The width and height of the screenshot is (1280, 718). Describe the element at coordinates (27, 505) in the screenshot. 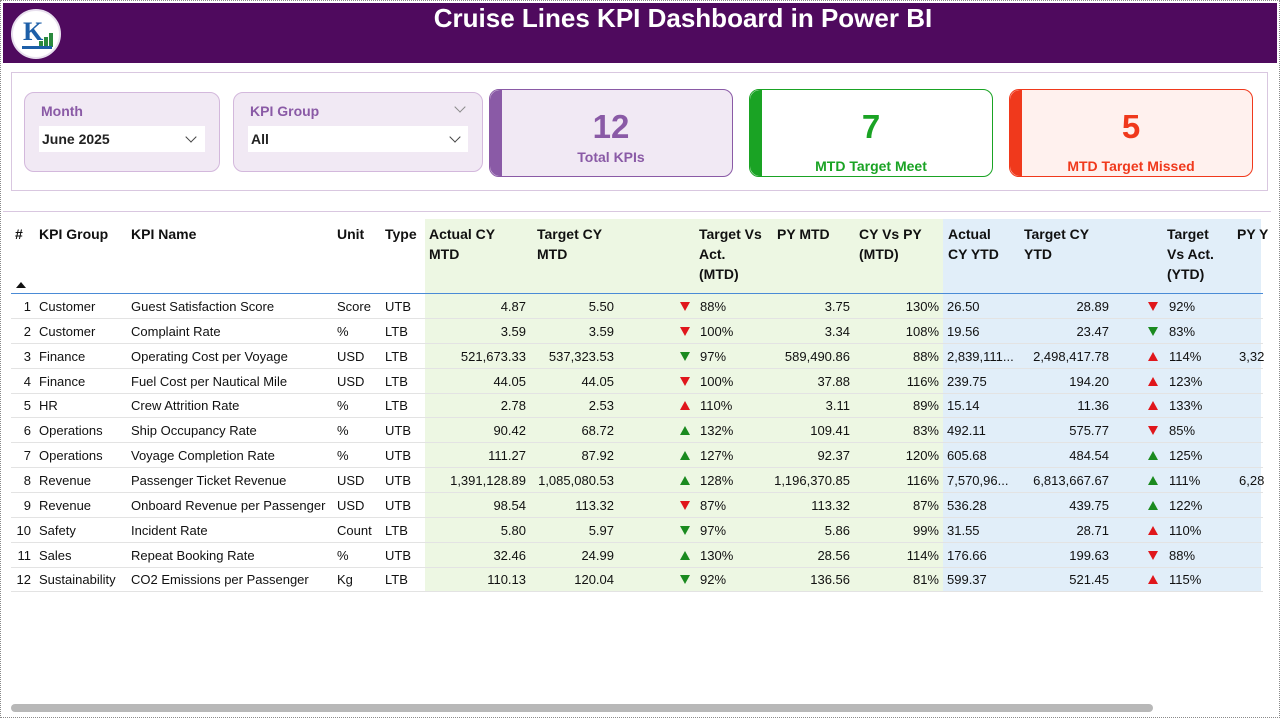

I see `cell-num: 9` at that location.